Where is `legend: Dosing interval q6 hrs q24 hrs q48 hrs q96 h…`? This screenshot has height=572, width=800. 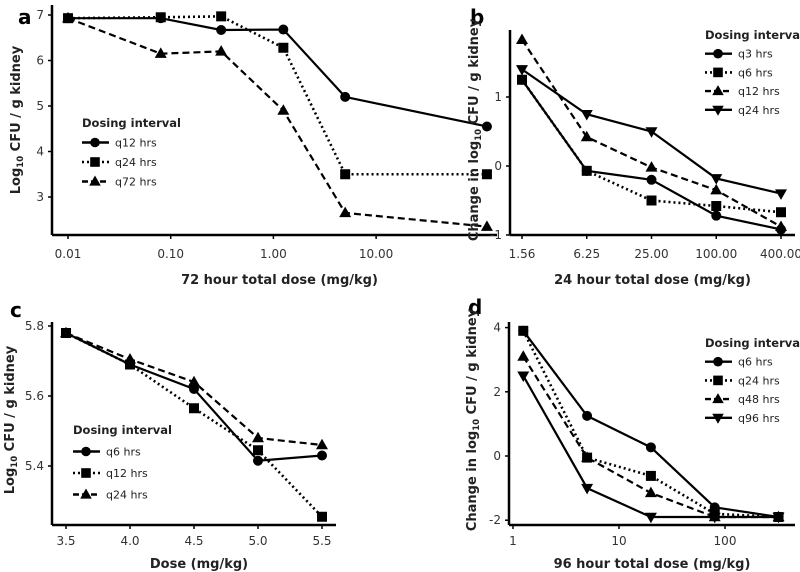 legend: Dosing interval q6 hrs q24 hrs q48 hrs q96 h… is located at coordinates (752, 380).